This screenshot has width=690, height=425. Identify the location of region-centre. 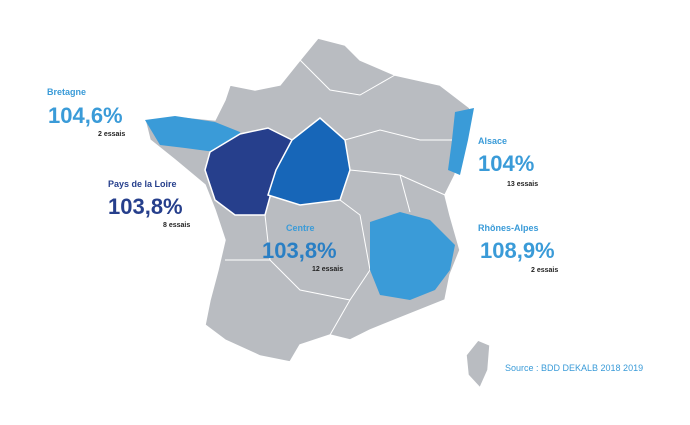
(309, 161).